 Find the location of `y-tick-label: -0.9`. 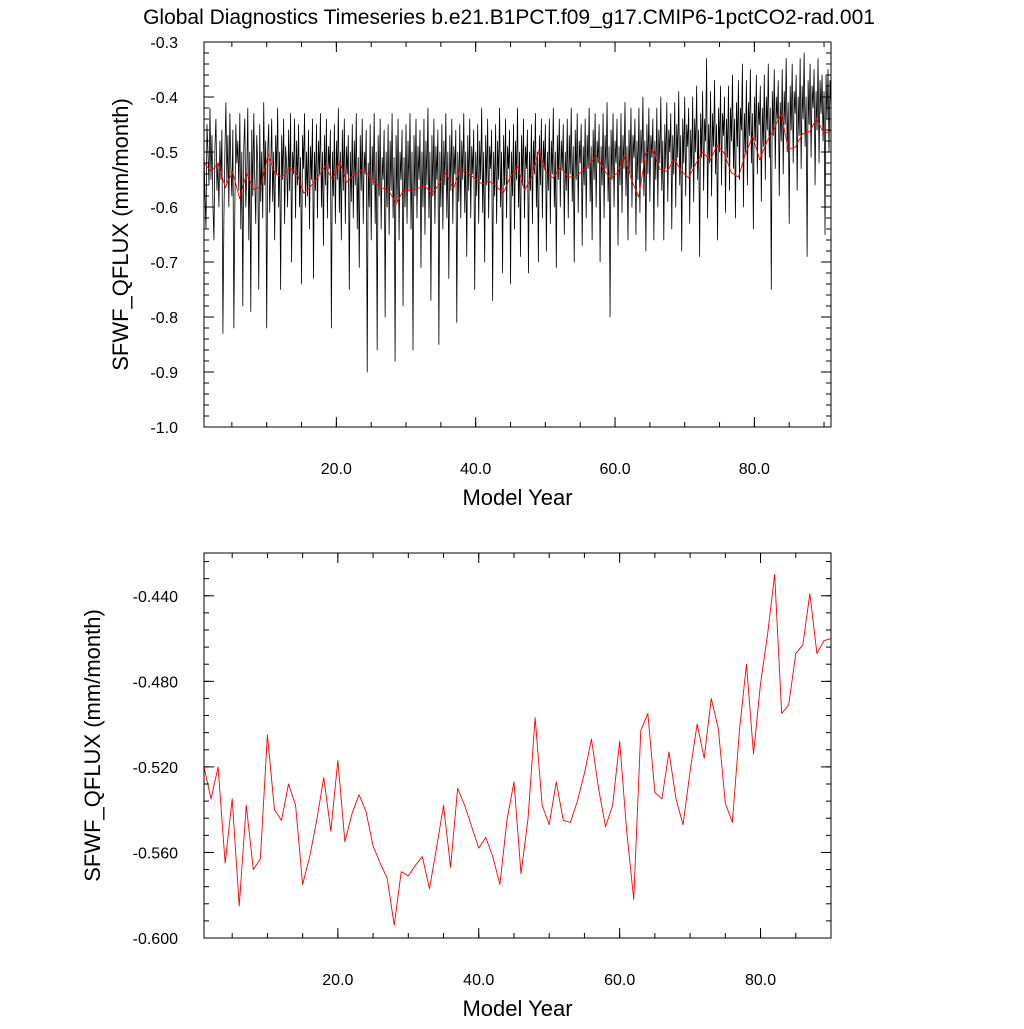

y-tick-label: -0.9 is located at coordinates (164, 373).